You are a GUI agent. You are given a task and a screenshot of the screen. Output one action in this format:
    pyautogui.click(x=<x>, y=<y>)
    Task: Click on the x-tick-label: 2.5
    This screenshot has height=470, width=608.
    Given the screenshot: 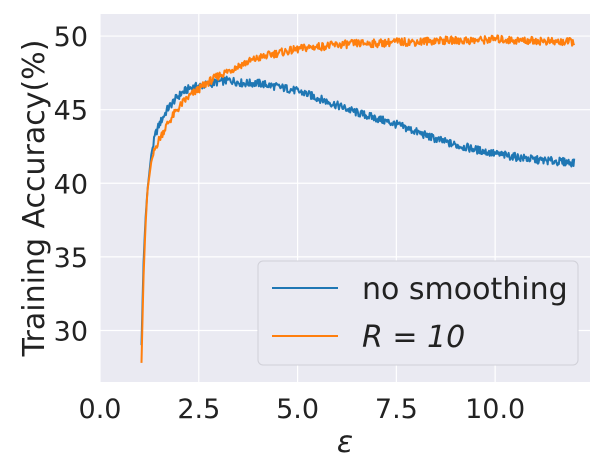 What is the action you would take?
    pyautogui.click(x=198, y=409)
    